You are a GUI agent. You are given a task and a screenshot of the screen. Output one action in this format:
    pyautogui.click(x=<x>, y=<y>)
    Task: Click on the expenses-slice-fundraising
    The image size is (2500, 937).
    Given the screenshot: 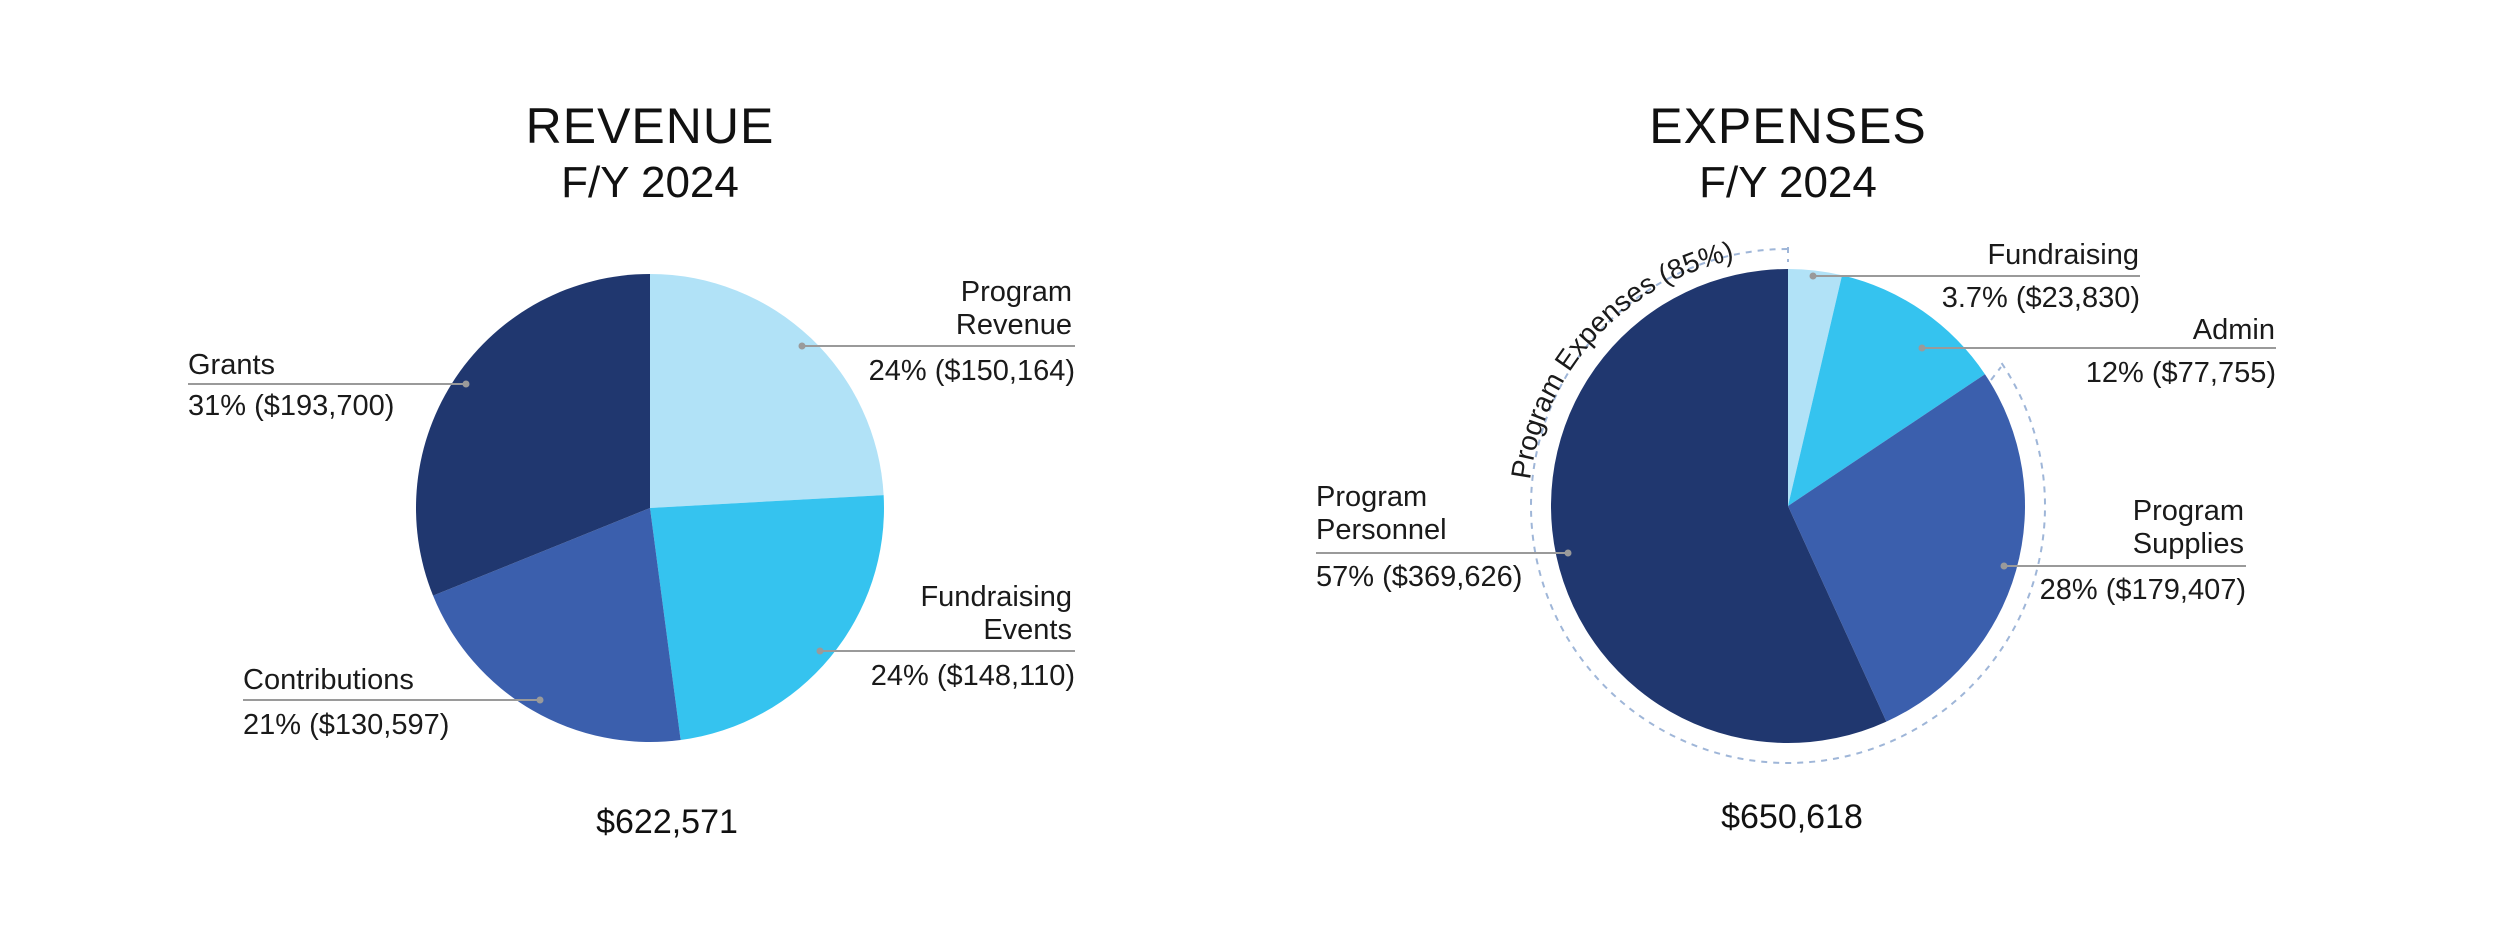 What is the action you would take?
    pyautogui.click(x=1815, y=387)
    